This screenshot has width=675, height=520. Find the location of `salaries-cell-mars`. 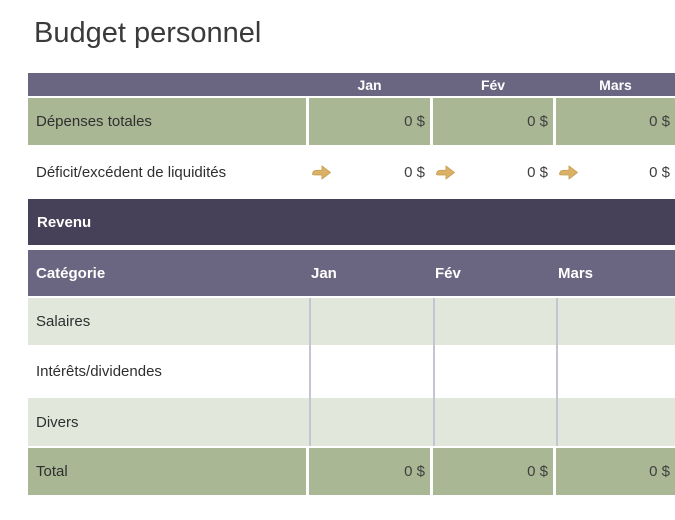

salaries-cell-mars is located at coordinates (615, 321).